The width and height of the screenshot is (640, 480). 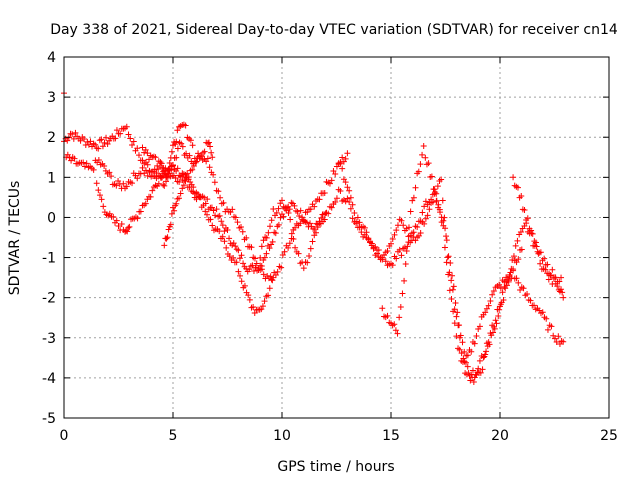 What do you see at coordinates (49, 379) in the screenshot?
I see `y-tick-label: -4` at bounding box center [49, 379].